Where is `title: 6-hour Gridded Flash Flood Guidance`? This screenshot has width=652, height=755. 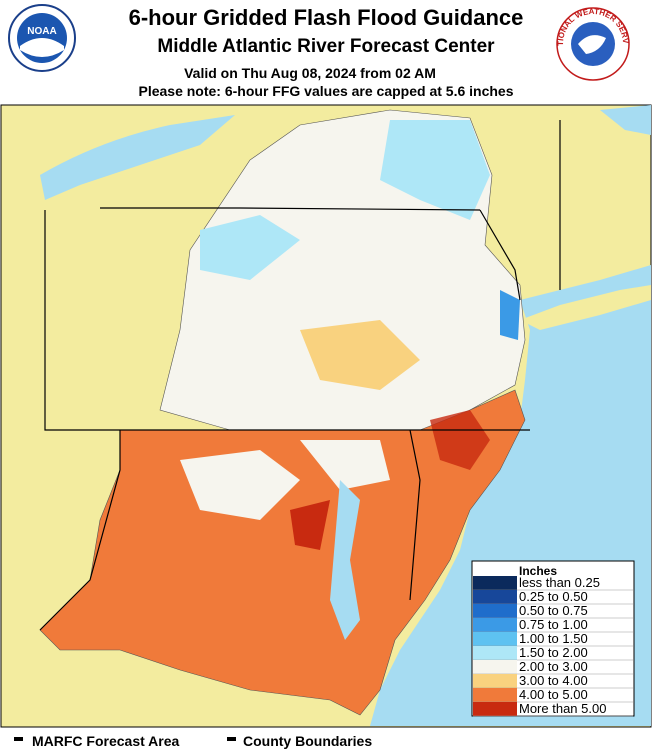 title: 6-hour Gridded Flash Flood Guidance is located at coordinates (326, 17).